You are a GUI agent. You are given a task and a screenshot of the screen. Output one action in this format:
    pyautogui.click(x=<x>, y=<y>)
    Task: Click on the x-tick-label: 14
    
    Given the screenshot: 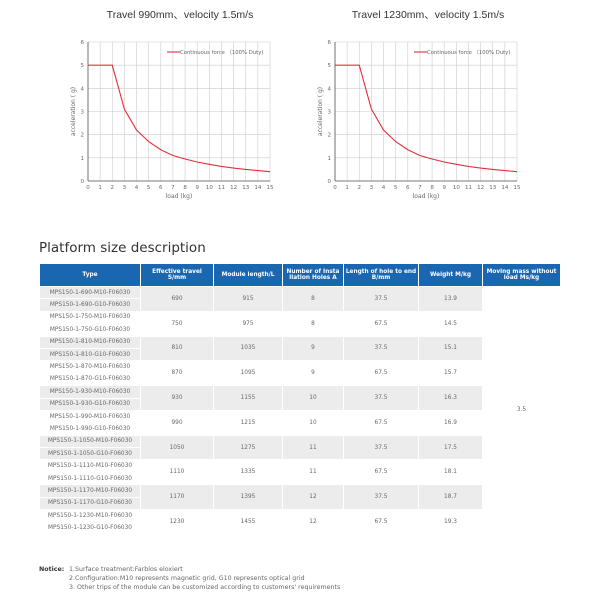 What is the action you would take?
    pyautogui.click(x=257, y=188)
    